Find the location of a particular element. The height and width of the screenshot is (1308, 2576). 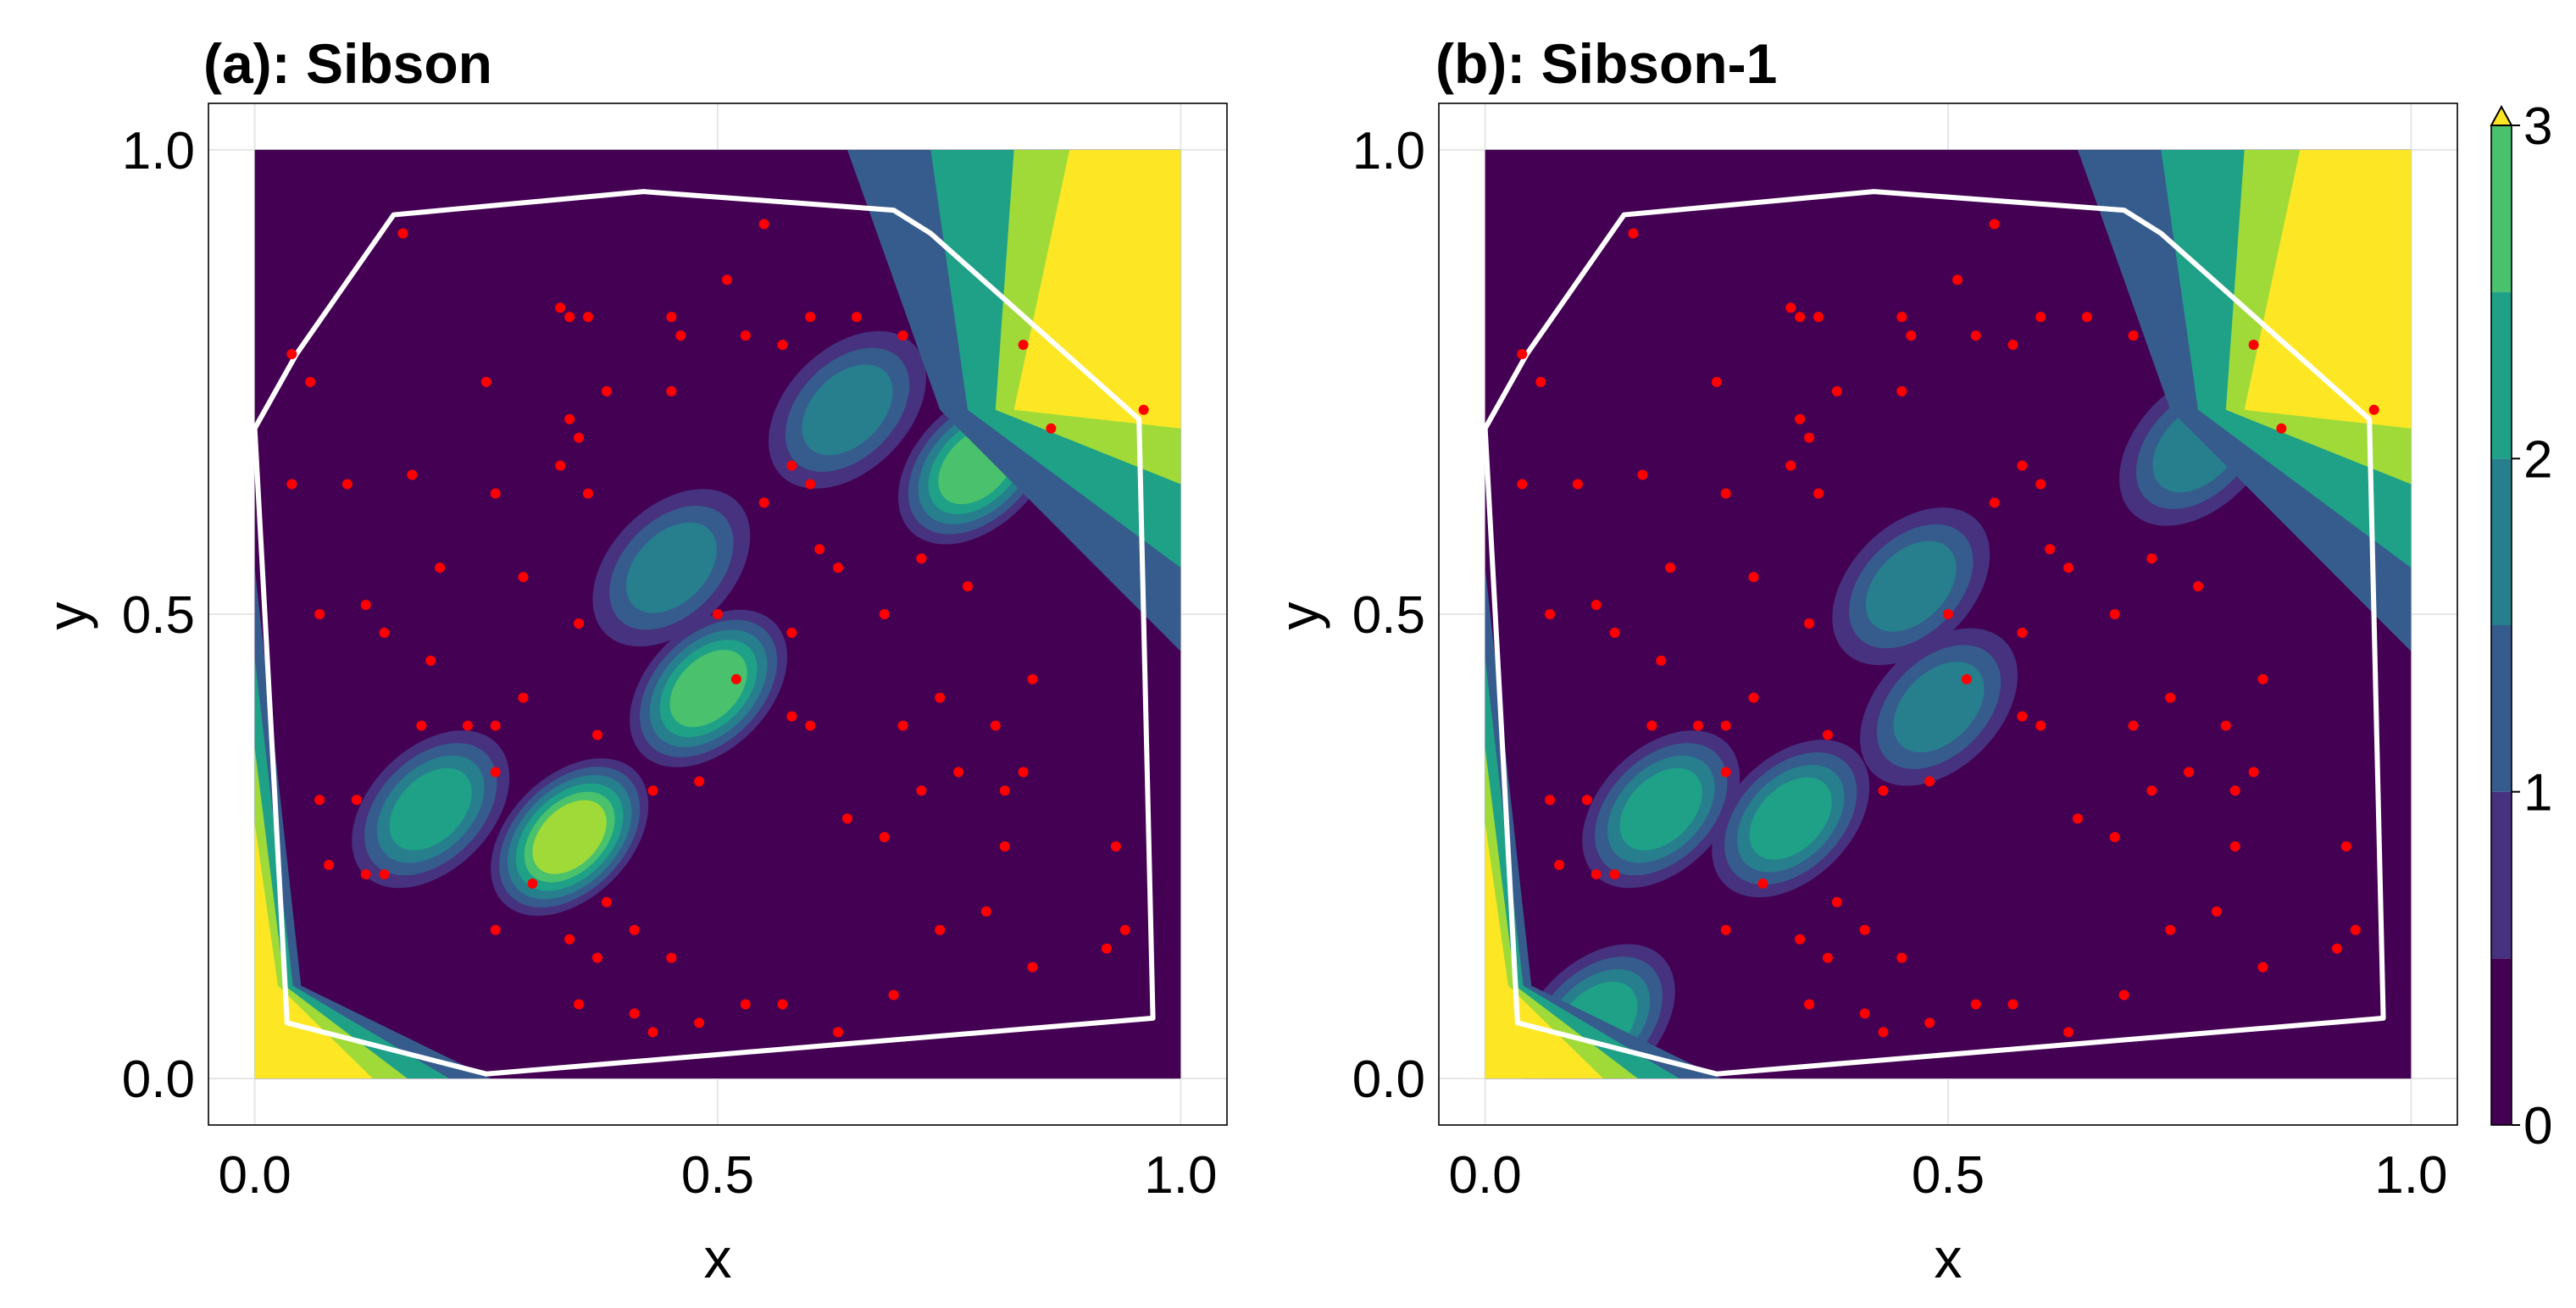

colorbar: 0 1 2 3 is located at coordinates (2521, 626).